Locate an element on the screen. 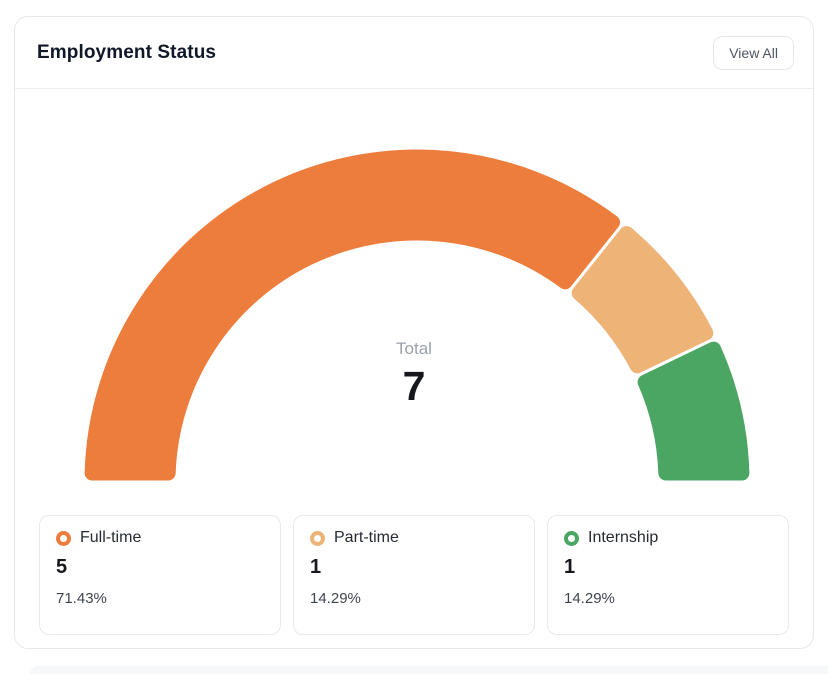  next-card-peek is located at coordinates (429, 670).